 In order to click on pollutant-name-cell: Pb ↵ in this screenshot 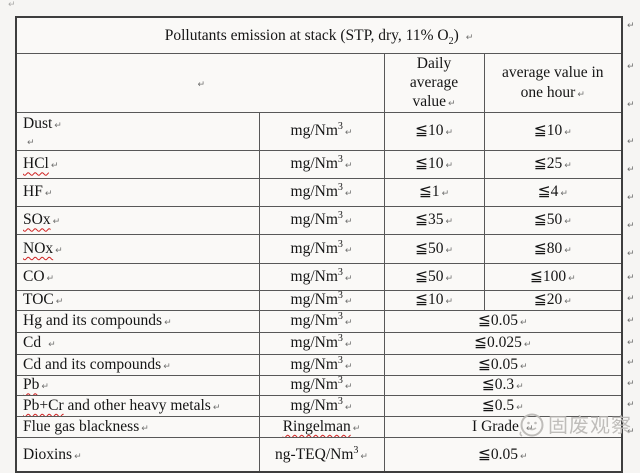, I will do `click(137, 385)`.